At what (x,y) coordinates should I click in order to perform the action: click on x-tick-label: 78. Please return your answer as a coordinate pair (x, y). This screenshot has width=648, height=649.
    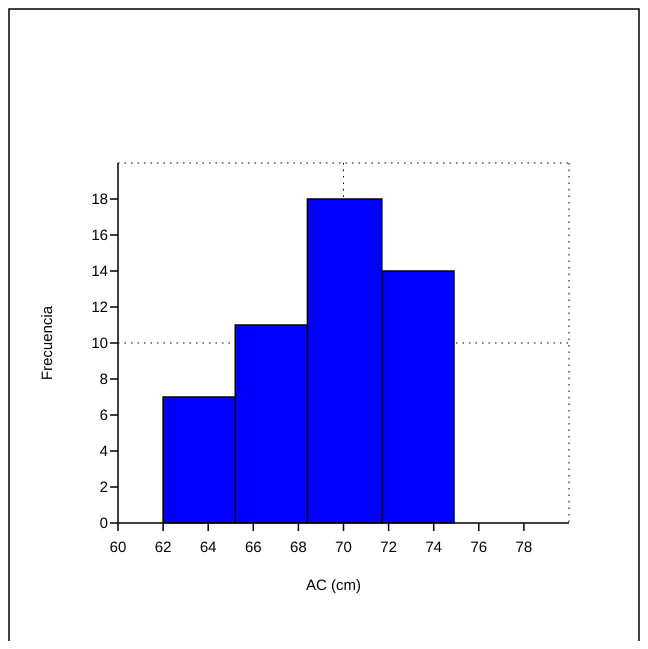
    Looking at the image, I should click on (524, 547).